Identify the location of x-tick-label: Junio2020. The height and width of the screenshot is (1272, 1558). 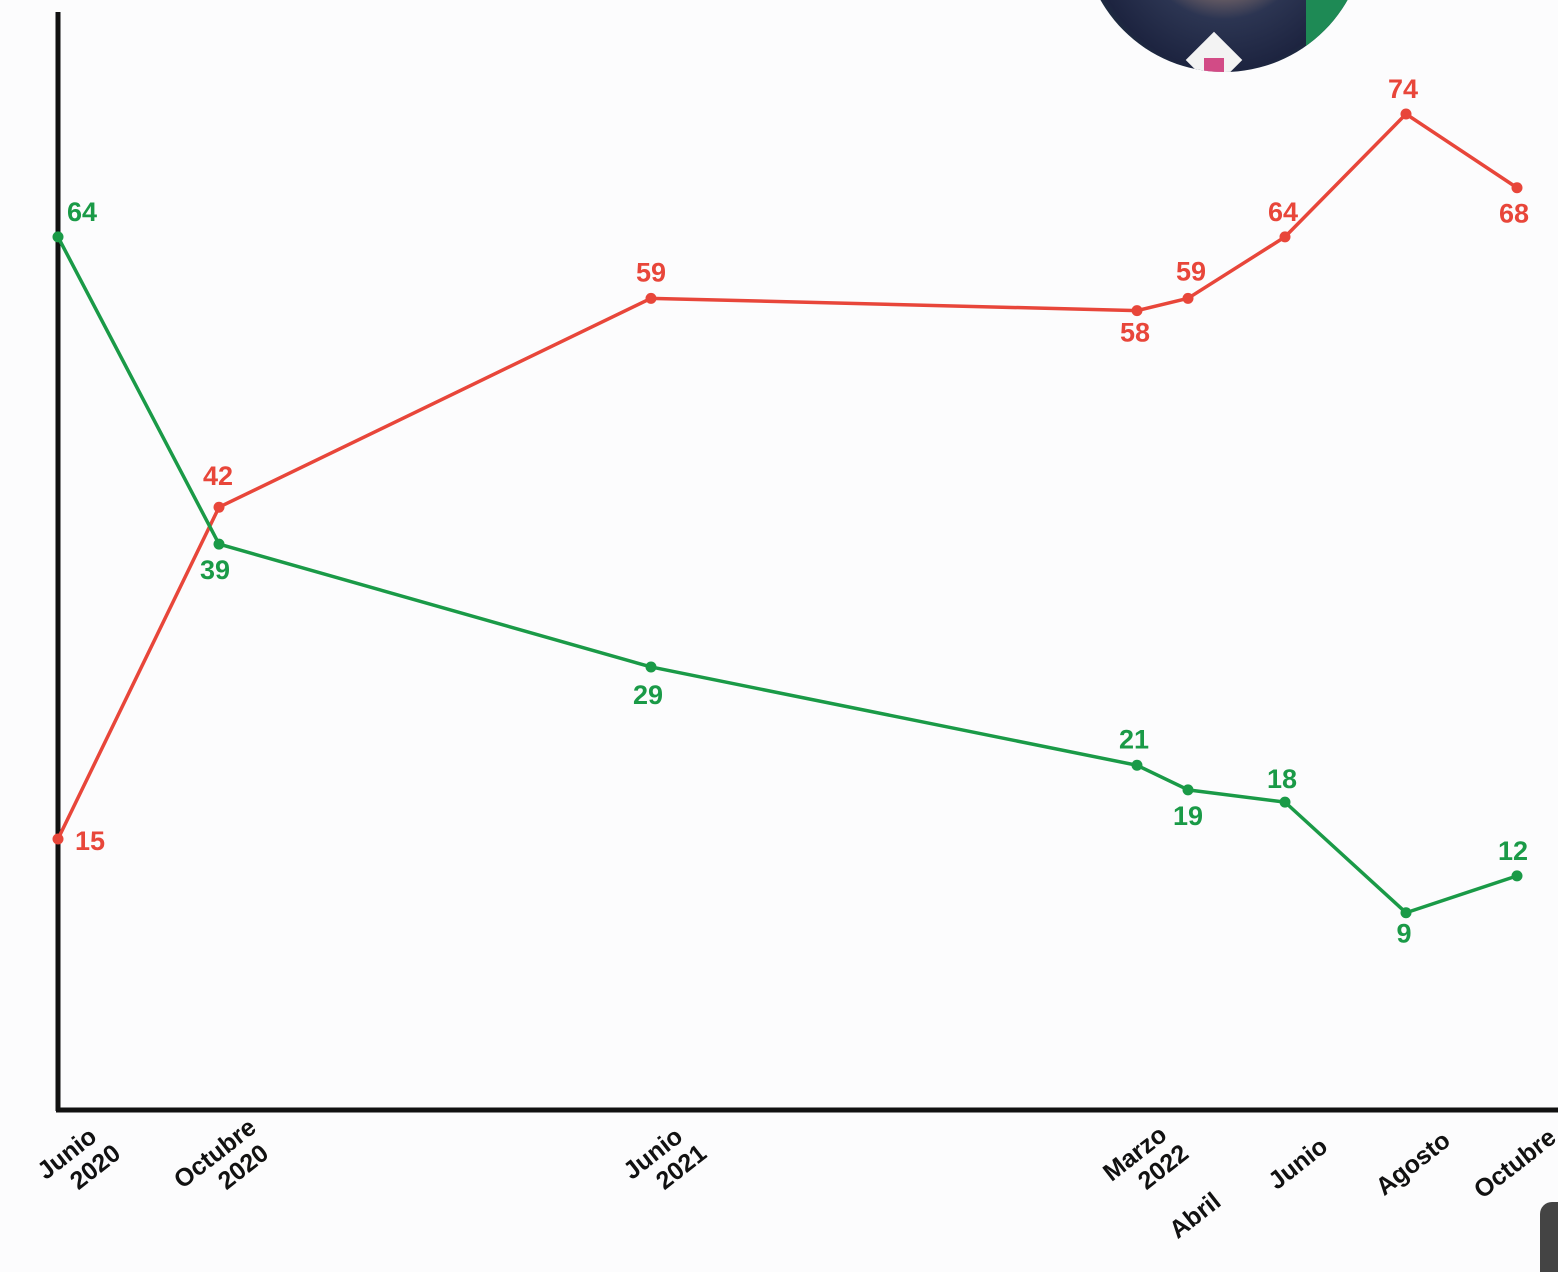
(79, 1162).